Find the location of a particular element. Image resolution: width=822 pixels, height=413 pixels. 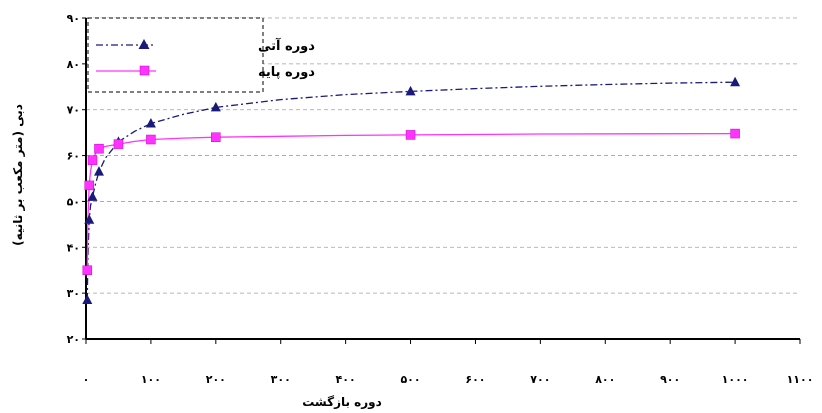

y-tick-label: ۸۰ is located at coordinates (73, 64).